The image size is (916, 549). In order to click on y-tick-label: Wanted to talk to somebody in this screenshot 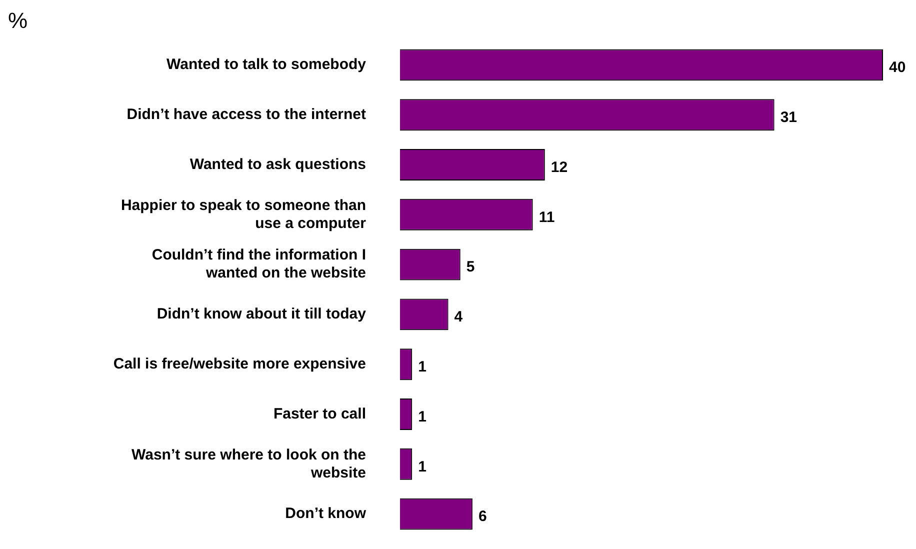, I will do `click(266, 65)`.